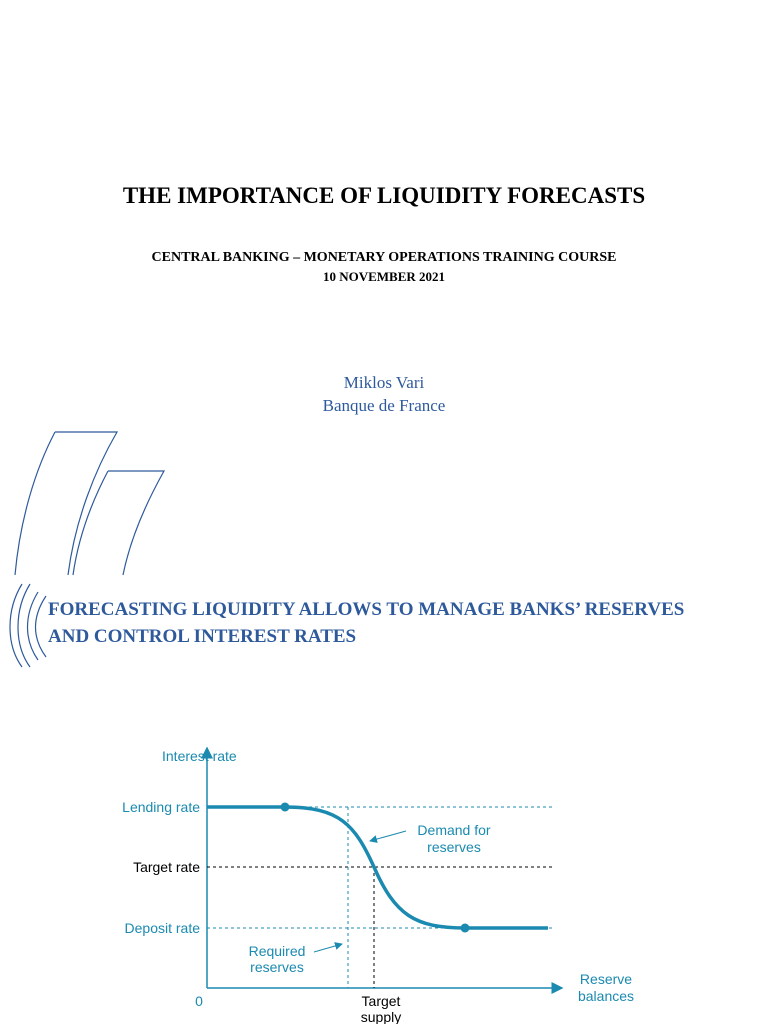 The image size is (768, 1024). I want to click on supply-label: Target, so click(381, 1001).